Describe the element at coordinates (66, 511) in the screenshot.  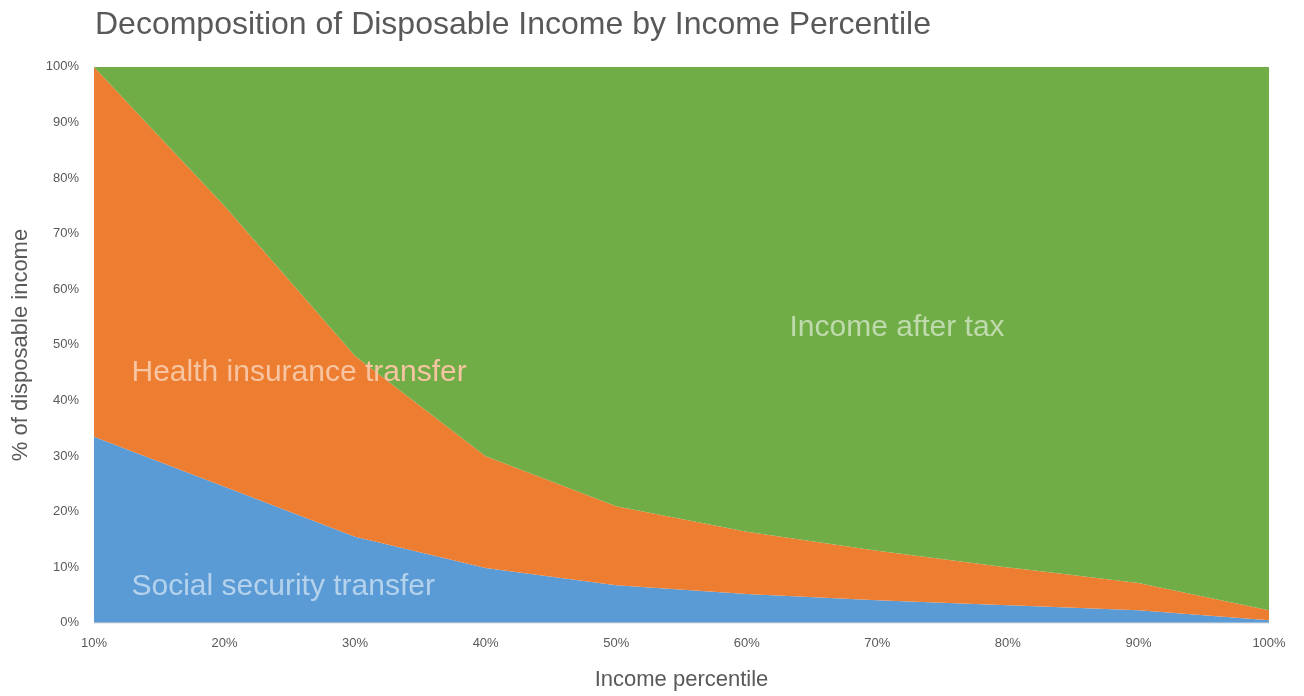
I see `y-tick-label: 20%` at that location.